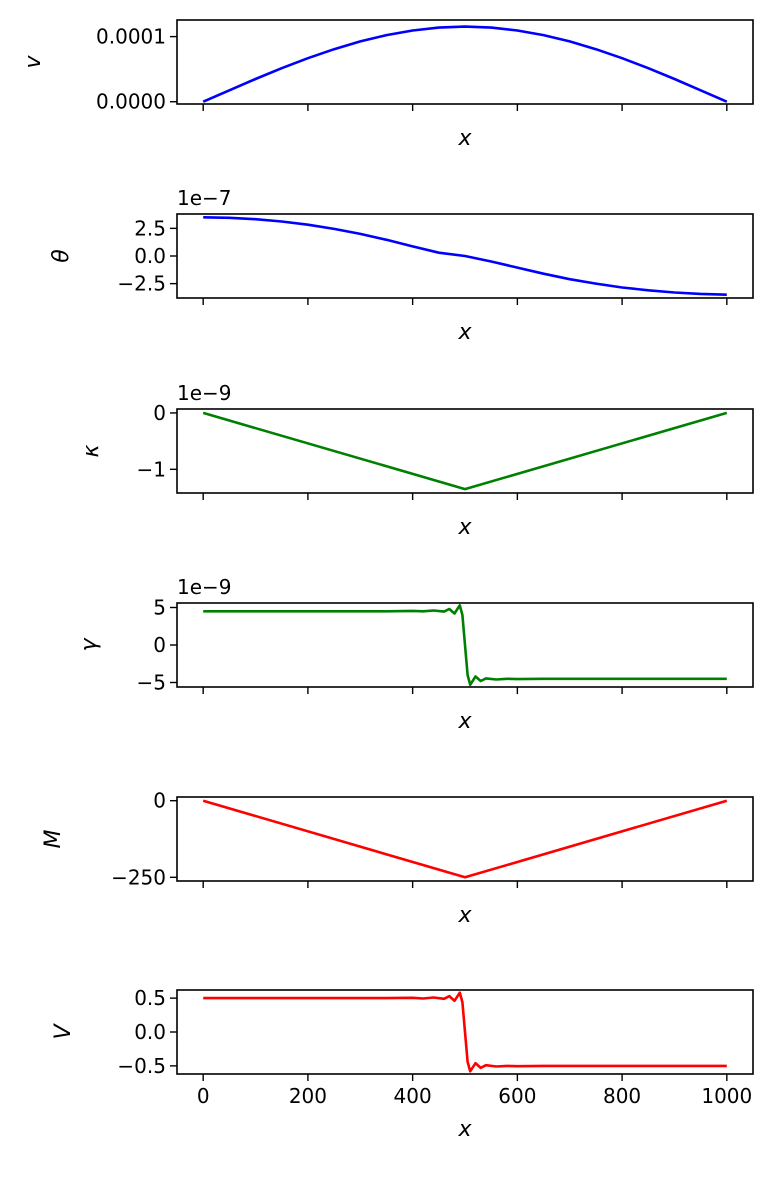  I want to click on subplot-6: 0 200 400 600 800 1000 0.5 0.0 −0.5 x V, so click(402, 1064).